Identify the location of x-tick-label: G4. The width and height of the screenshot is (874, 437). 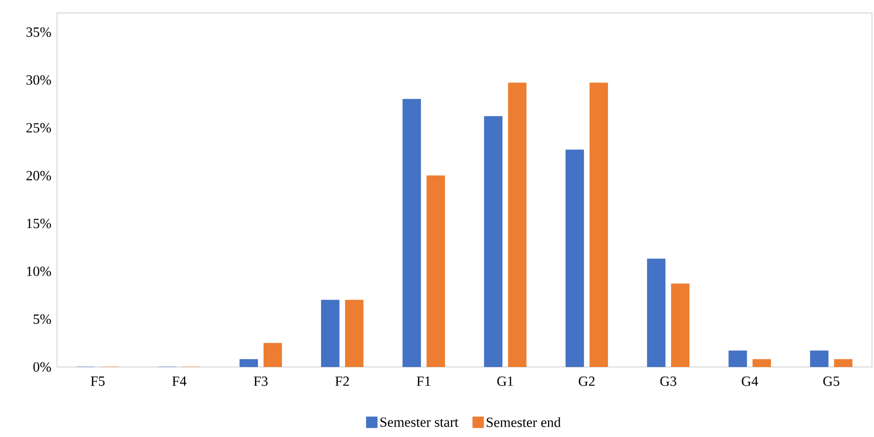
(750, 381).